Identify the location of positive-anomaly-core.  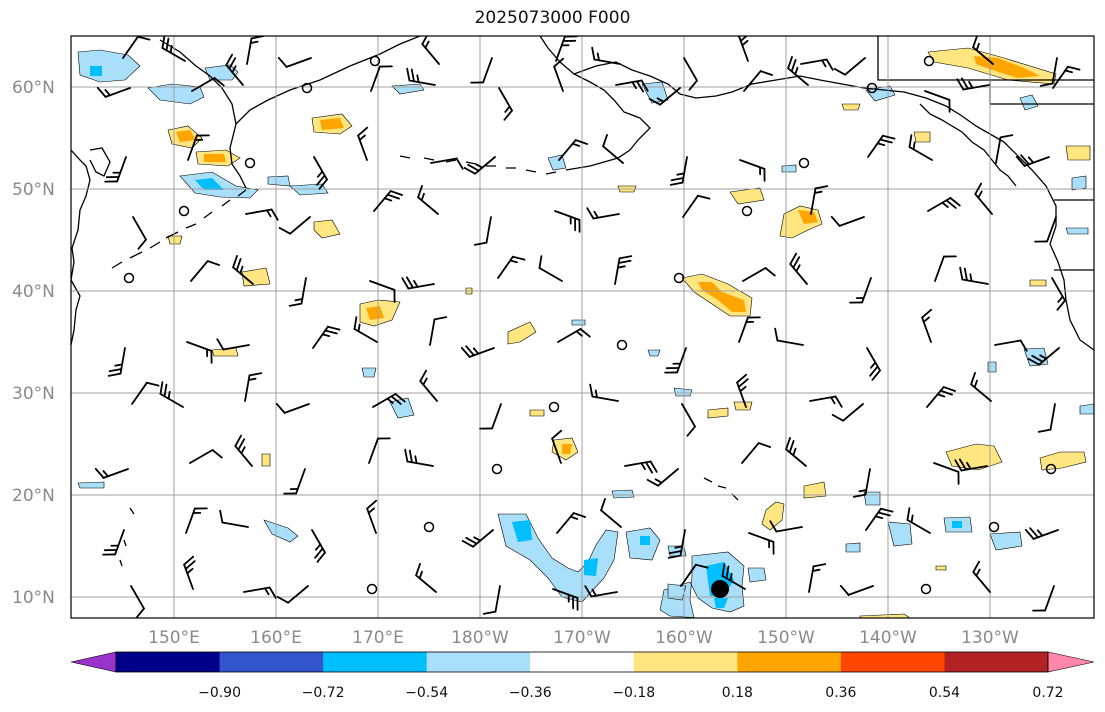
(808, 217).